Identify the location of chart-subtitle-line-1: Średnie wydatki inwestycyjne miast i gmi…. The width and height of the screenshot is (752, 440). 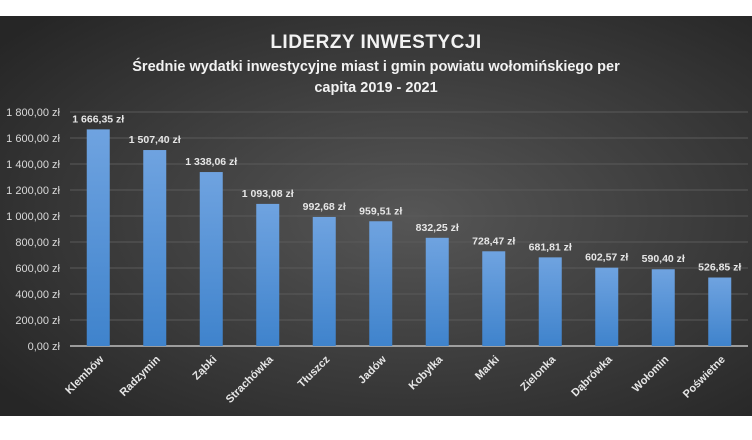
(376, 66).